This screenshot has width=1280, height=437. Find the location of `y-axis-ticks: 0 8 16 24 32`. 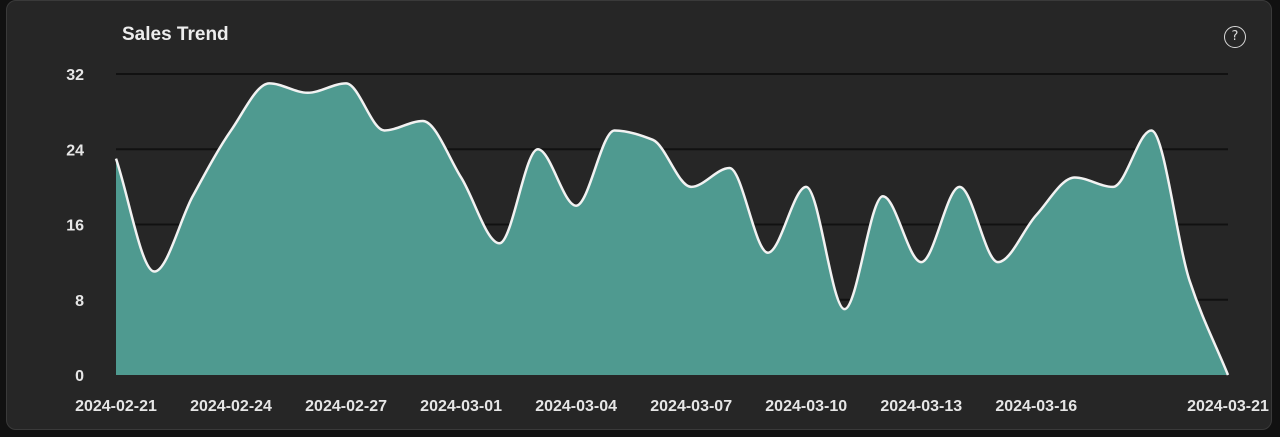

y-axis-ticks: 0 8 16 24 32 is located at coordinates (75, 226).